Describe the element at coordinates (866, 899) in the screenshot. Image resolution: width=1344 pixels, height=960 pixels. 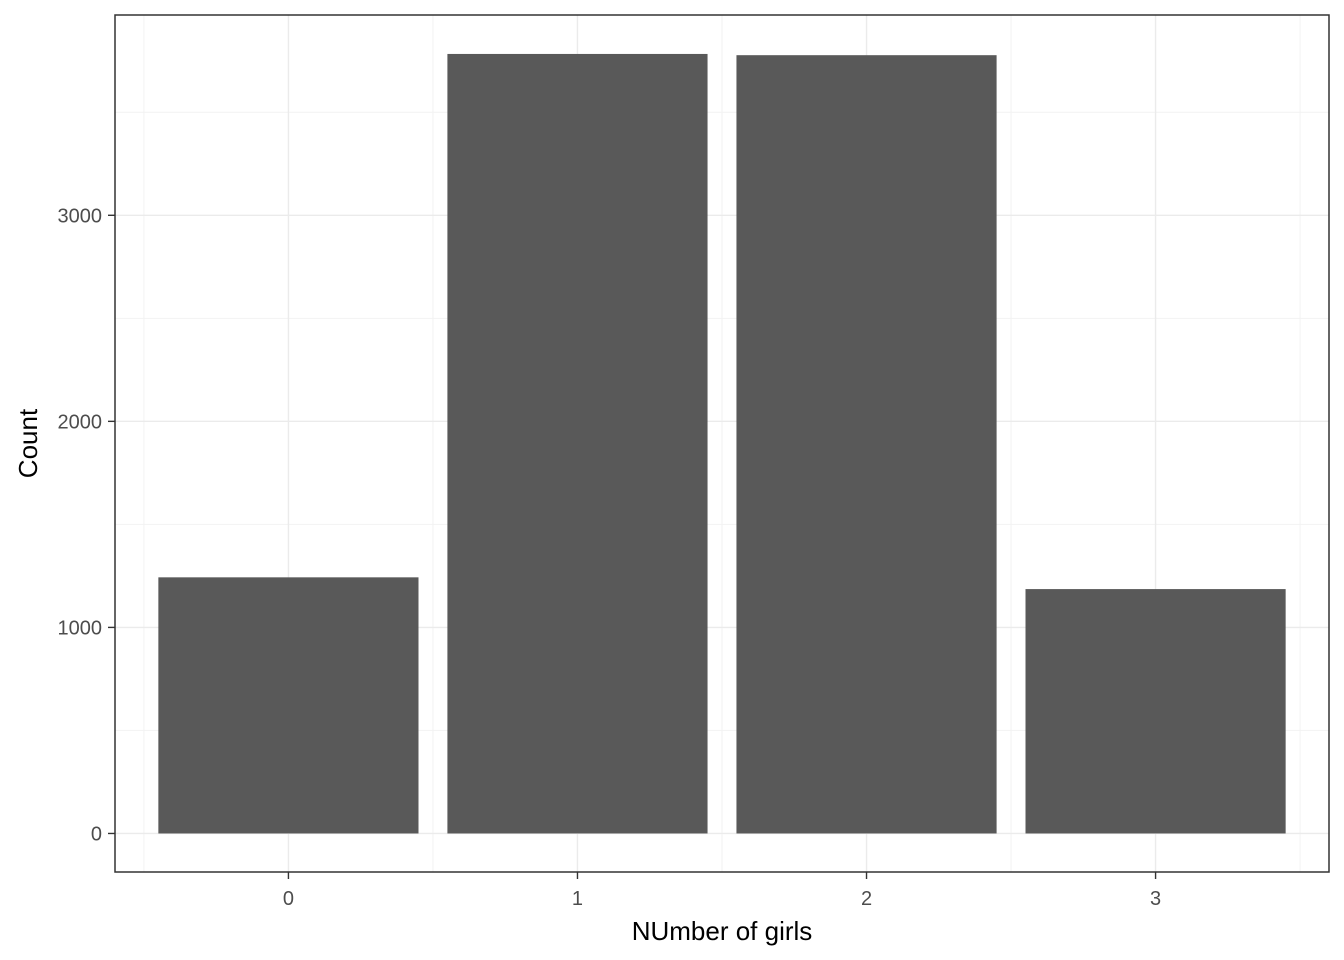
I see `x-tick-label: 2` at that location.